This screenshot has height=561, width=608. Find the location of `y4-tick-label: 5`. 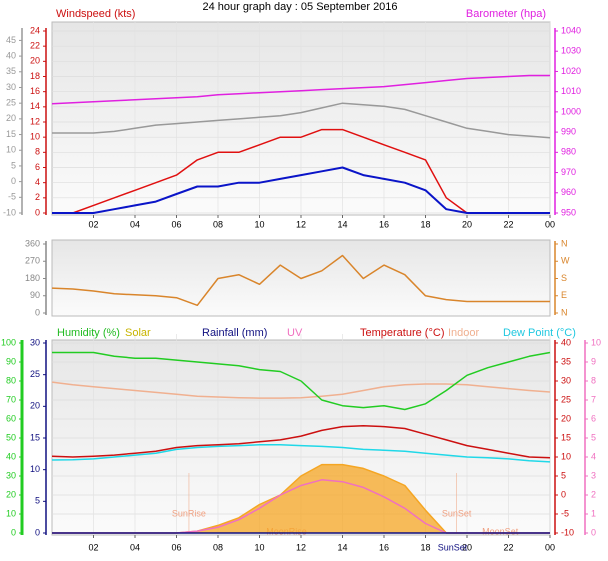

y4-tick-label: 5 is located at coordinates (593, 437).